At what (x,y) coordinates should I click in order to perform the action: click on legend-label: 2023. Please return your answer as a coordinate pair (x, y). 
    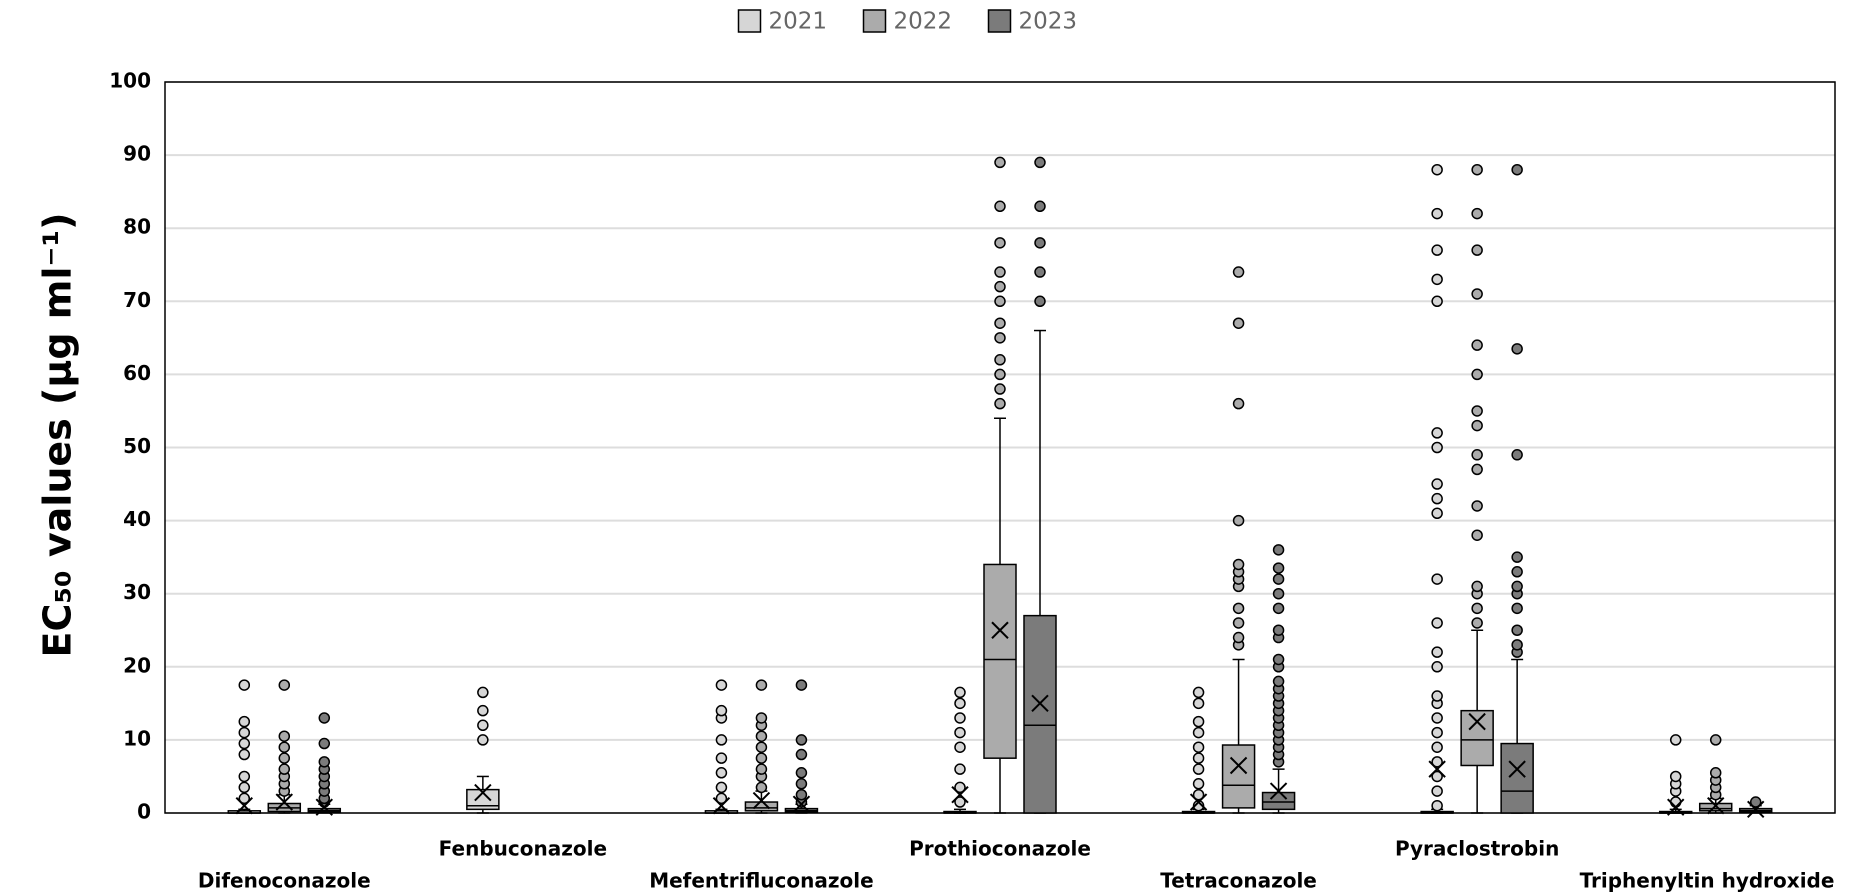
    Looking at the image, I should click on (1048, 22).